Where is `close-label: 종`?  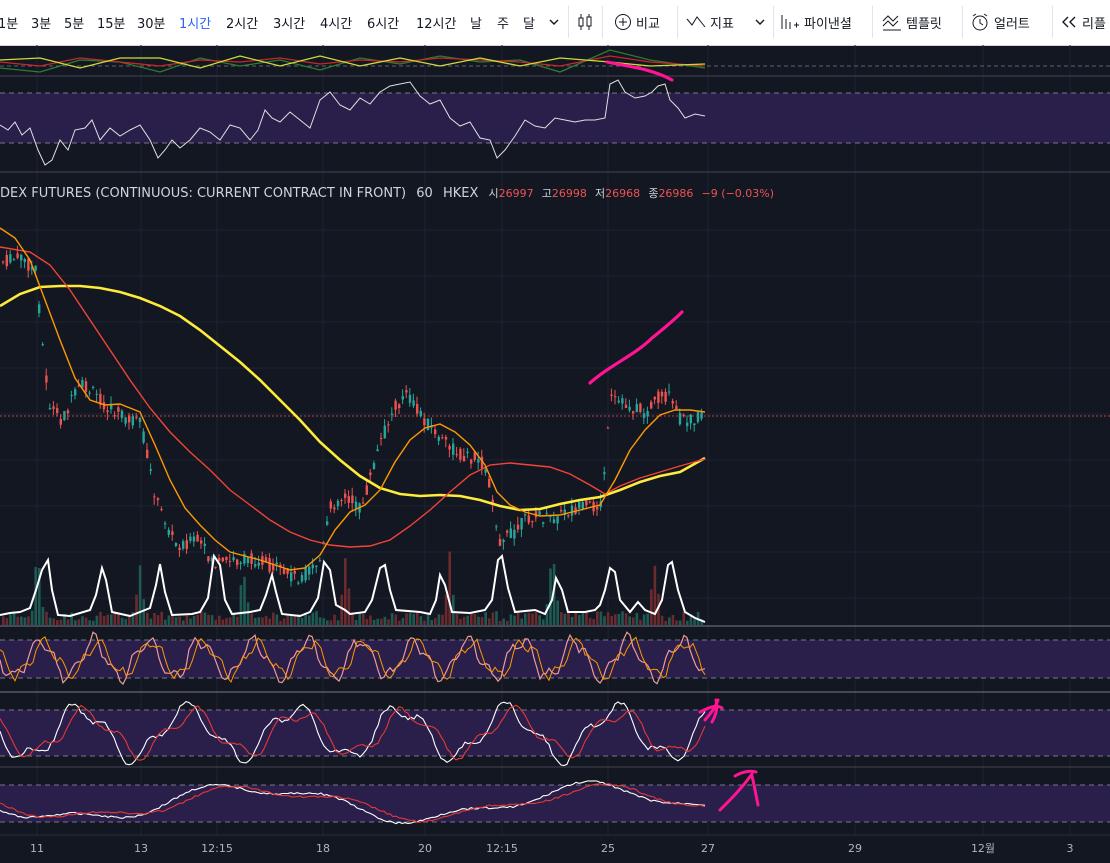 close-label: 종 is located at coordinates (653, 193).